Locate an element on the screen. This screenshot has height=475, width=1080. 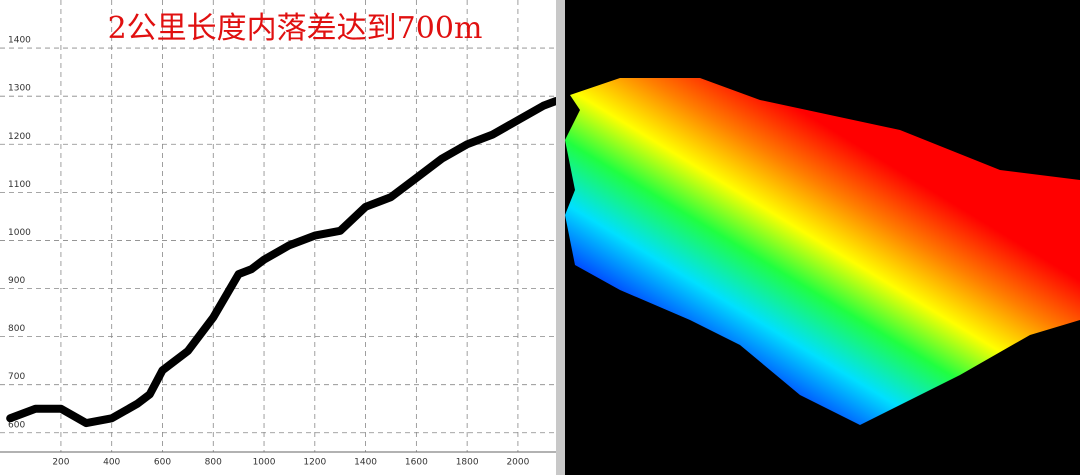
x-tick-label: 400 is located at coordinates (111, 463).